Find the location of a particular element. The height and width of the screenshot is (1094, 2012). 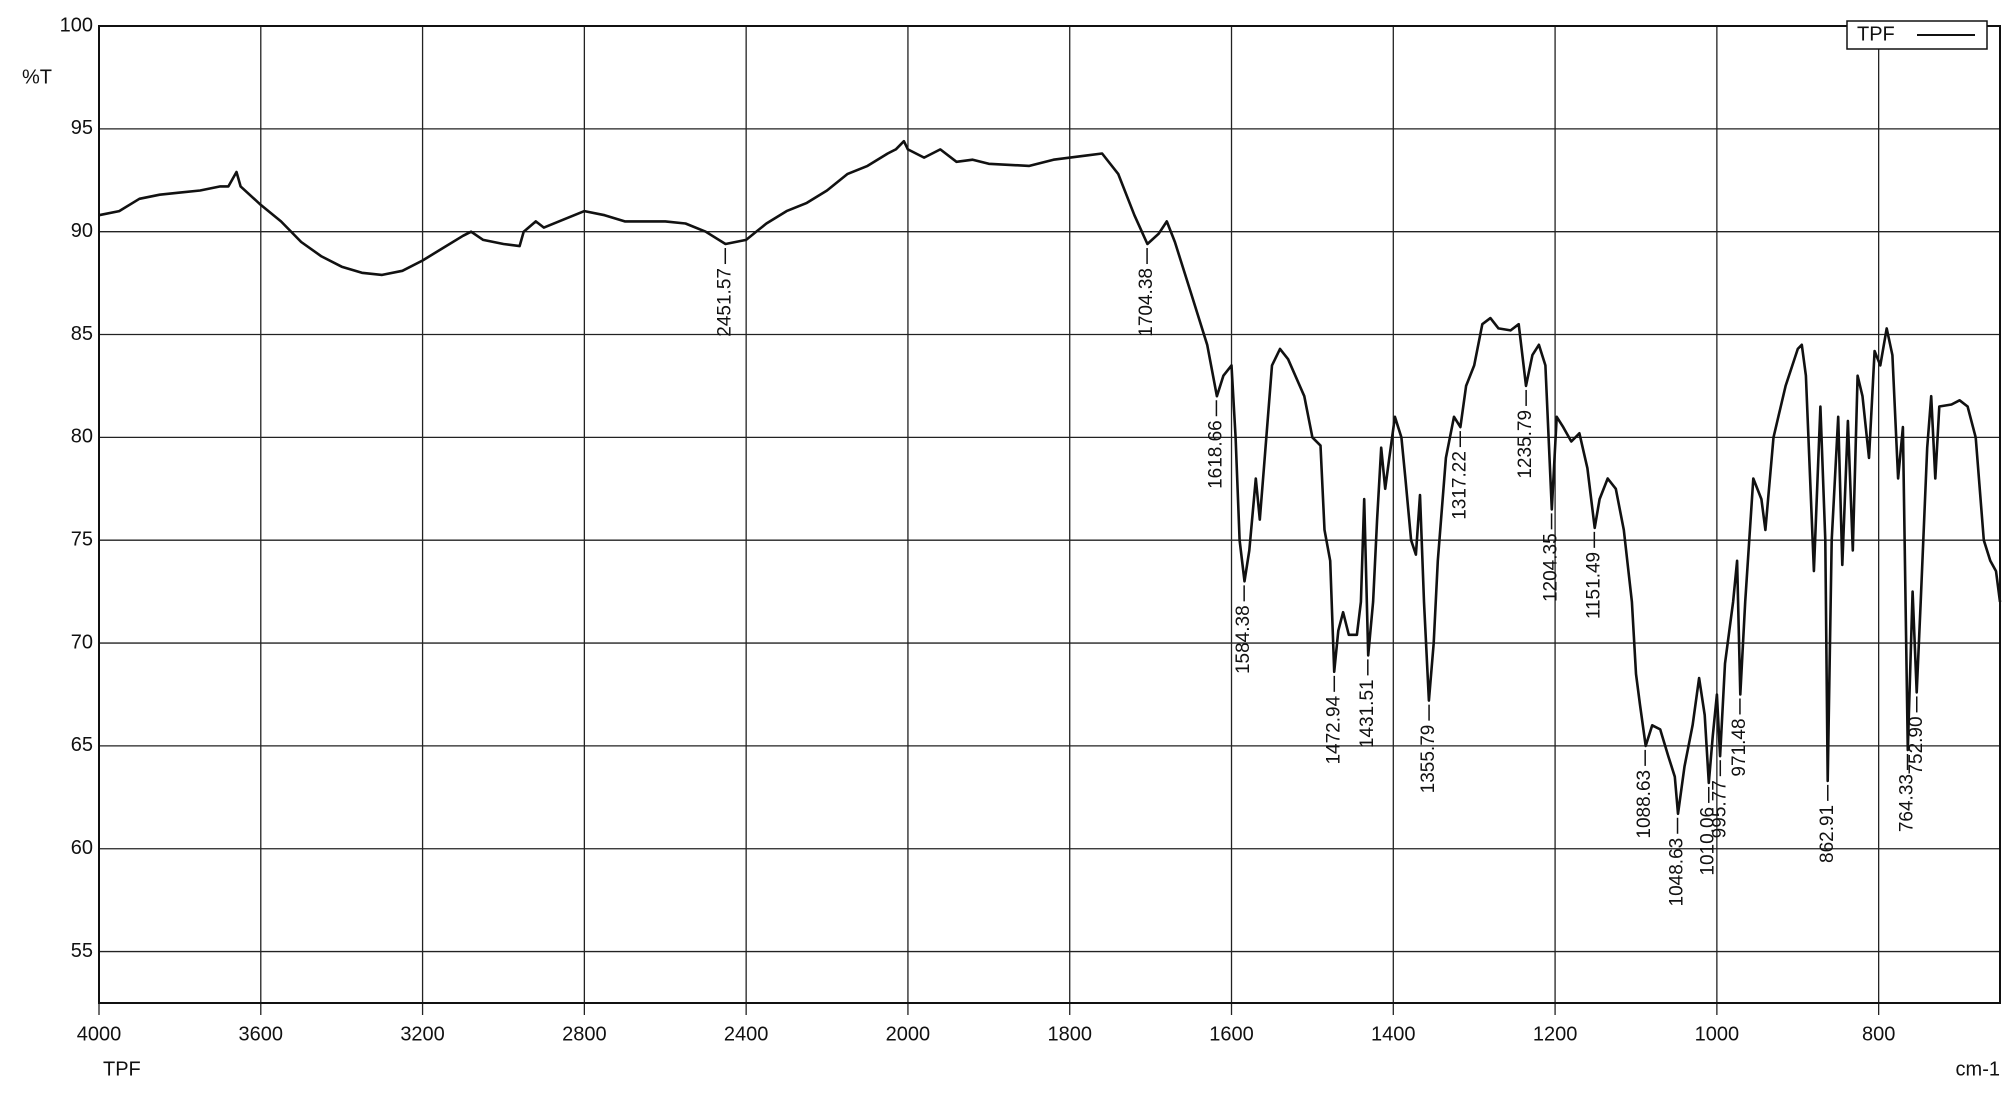

x-tick-label: 3200 is located at coordinates (422, 1034).